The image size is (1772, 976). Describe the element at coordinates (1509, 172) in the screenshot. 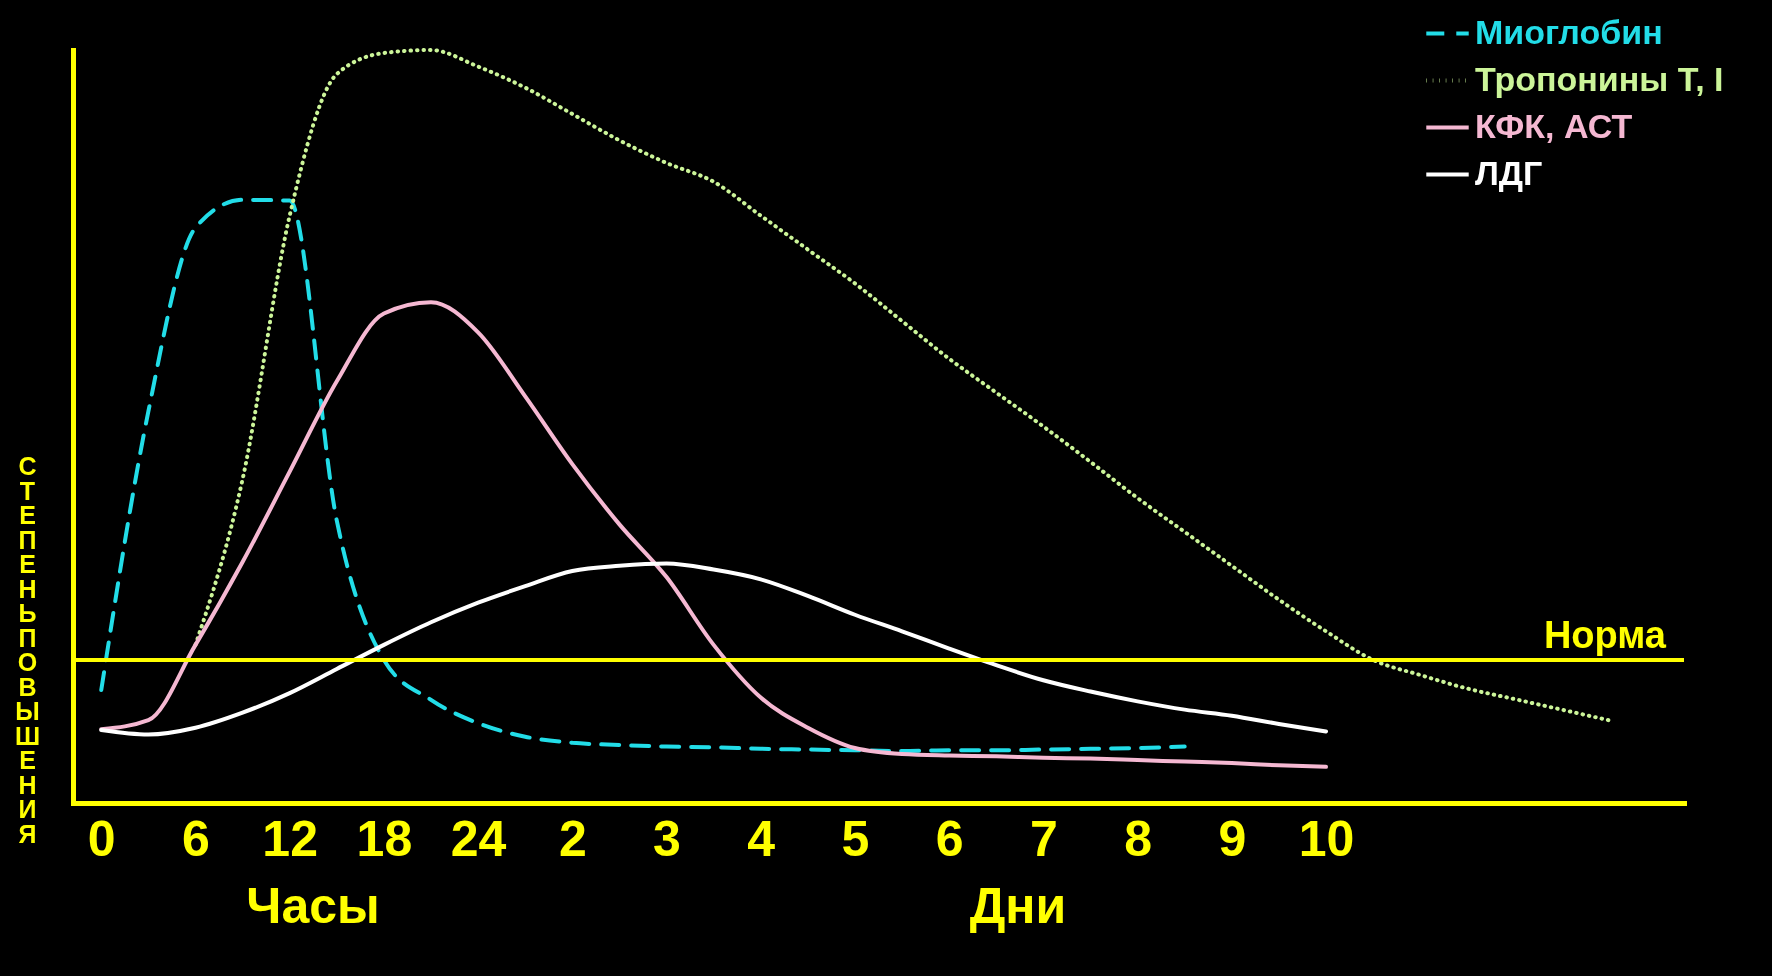

I see `legend-label: ЛДГ` at that location.